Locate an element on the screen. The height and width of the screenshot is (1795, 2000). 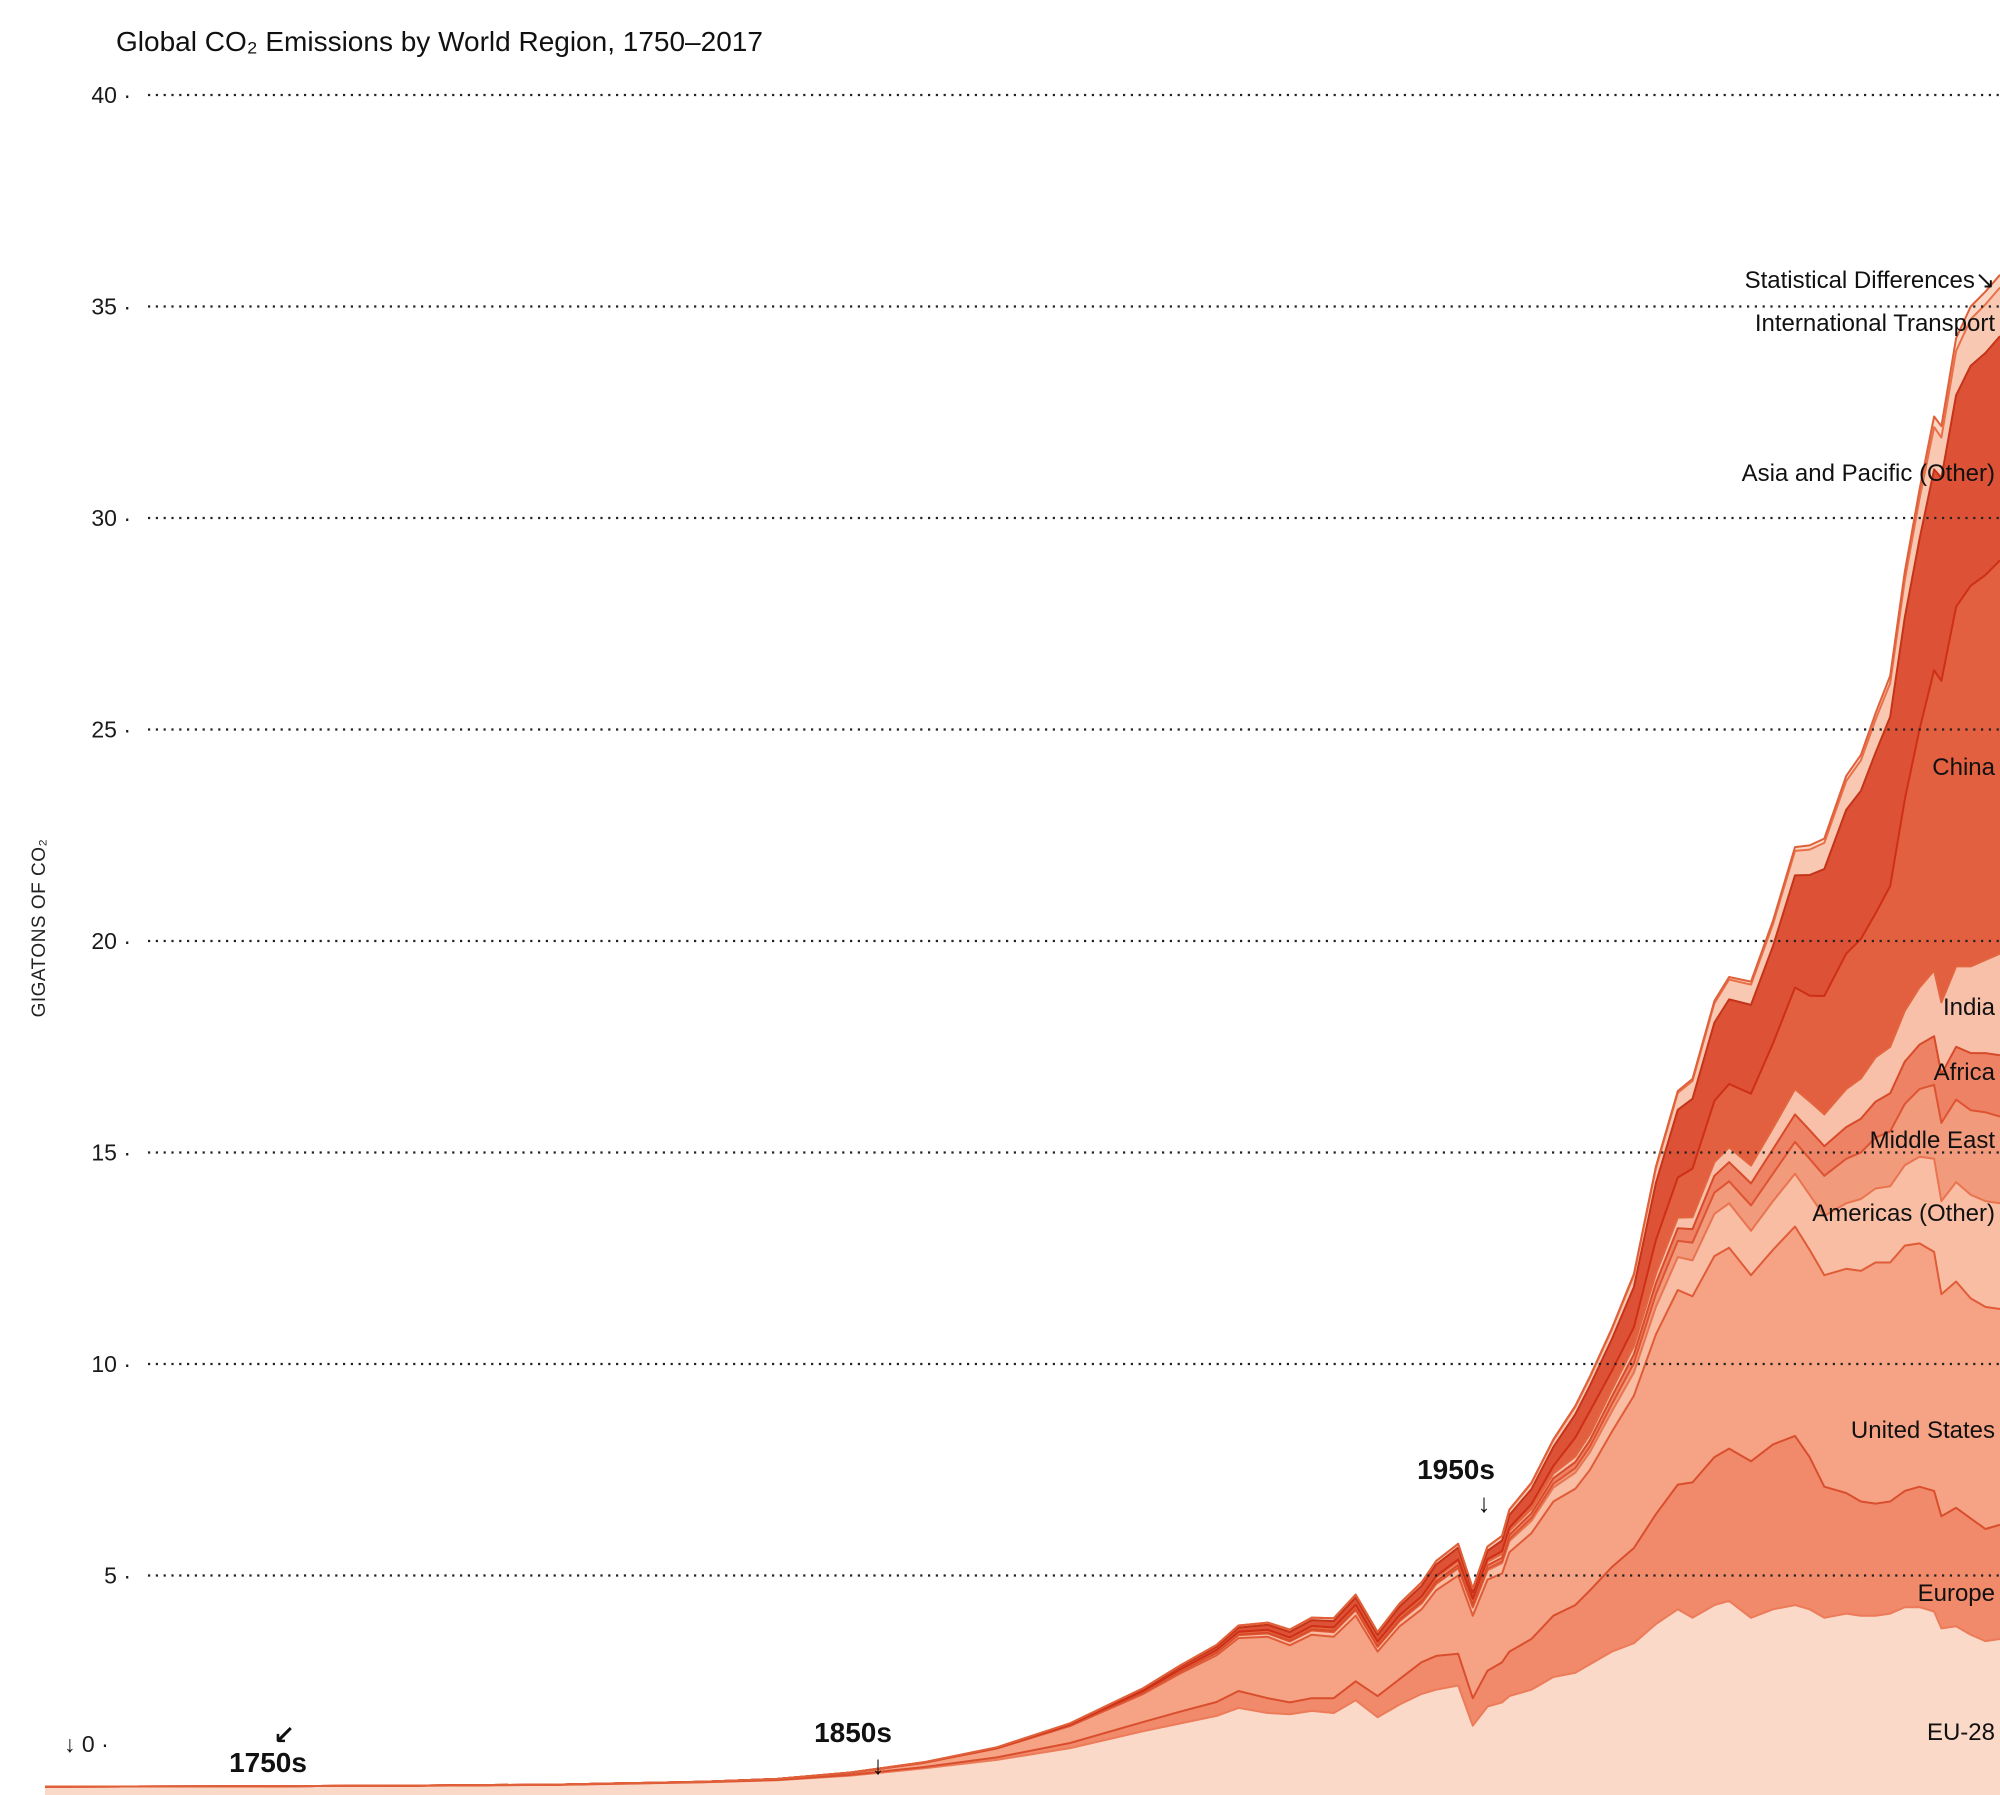
y-tick-5: 5 · is located at coordinates (117, 1576).